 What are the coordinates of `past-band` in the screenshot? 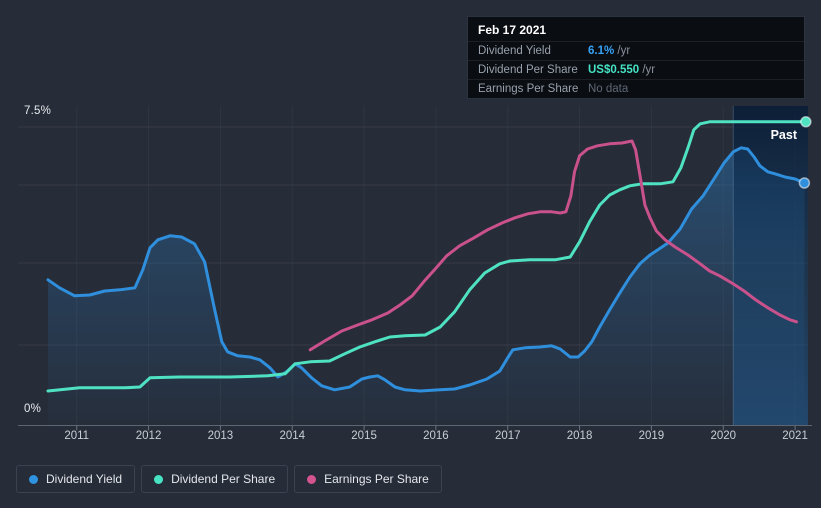 It's located at (770, 266).